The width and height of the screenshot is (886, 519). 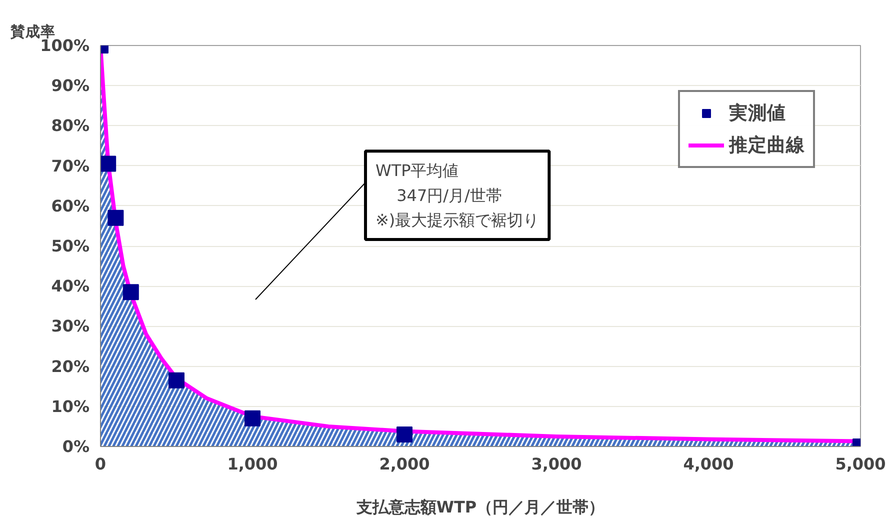 What do you see at coordinates (70, 326) in the screenshot?
I see `y-tick-label: 30%` at bounding box center [70, 326].